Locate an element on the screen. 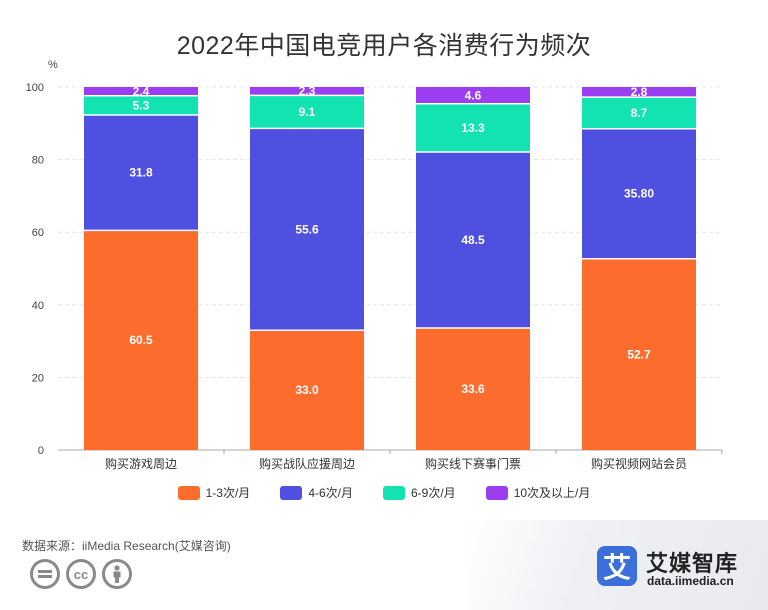 This screenshot has width=768, height=610. x-tick-label: 购买视频网站会员 is located at coordinates (639, 463).